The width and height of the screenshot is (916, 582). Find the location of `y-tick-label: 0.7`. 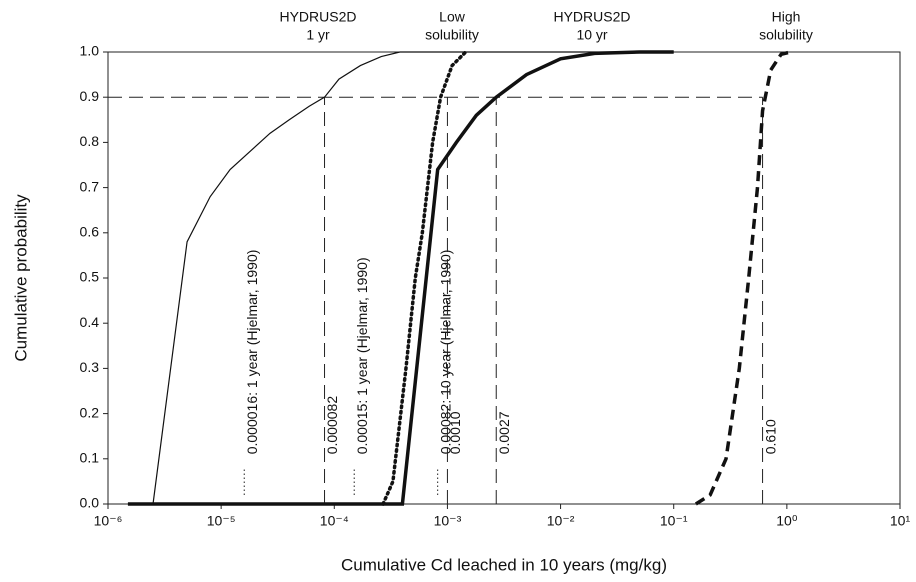

y-tick-label: 0.7 is located at coordinates (90, 186).